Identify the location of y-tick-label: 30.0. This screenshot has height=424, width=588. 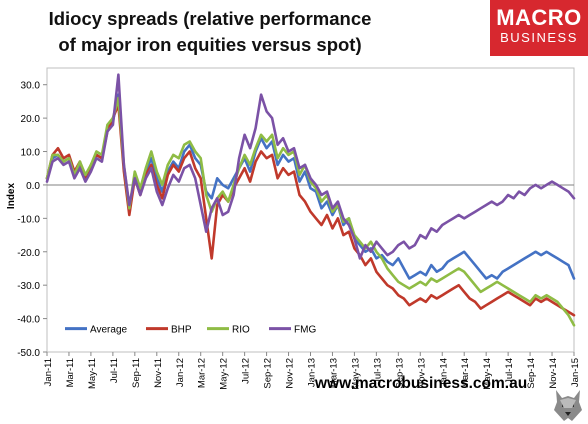
(31, 86).